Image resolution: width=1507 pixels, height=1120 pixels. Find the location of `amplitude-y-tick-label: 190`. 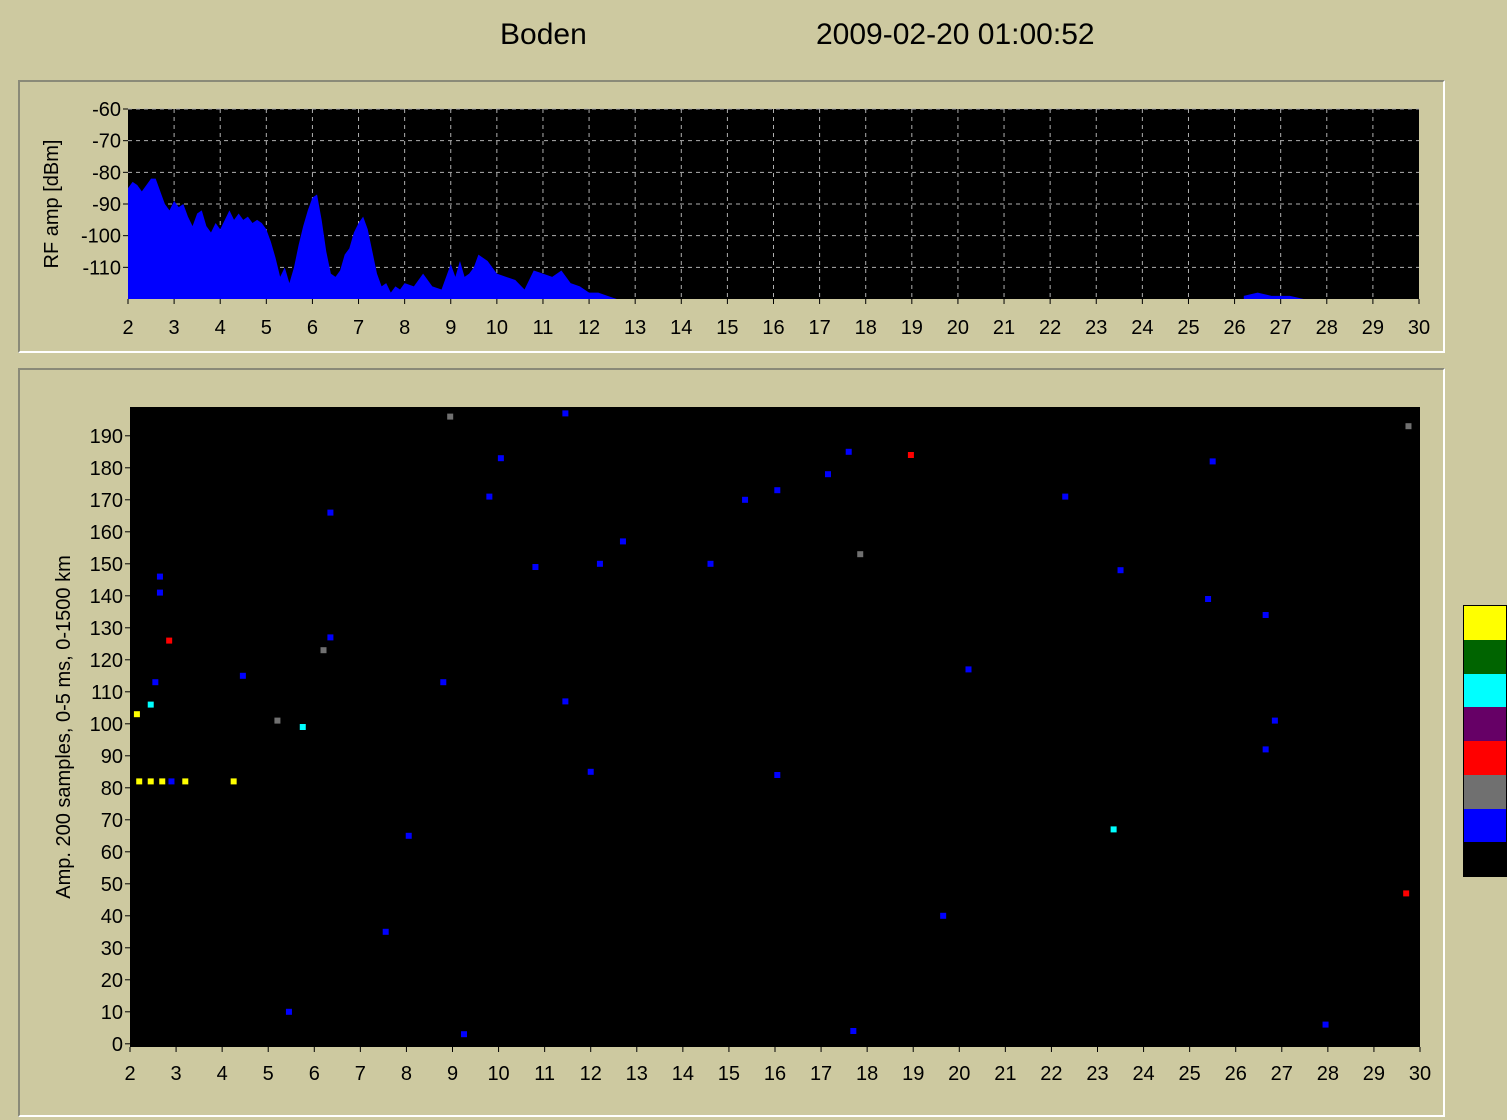

amplitude-y-tick-label: 190 is located at coordinates (106, 437).